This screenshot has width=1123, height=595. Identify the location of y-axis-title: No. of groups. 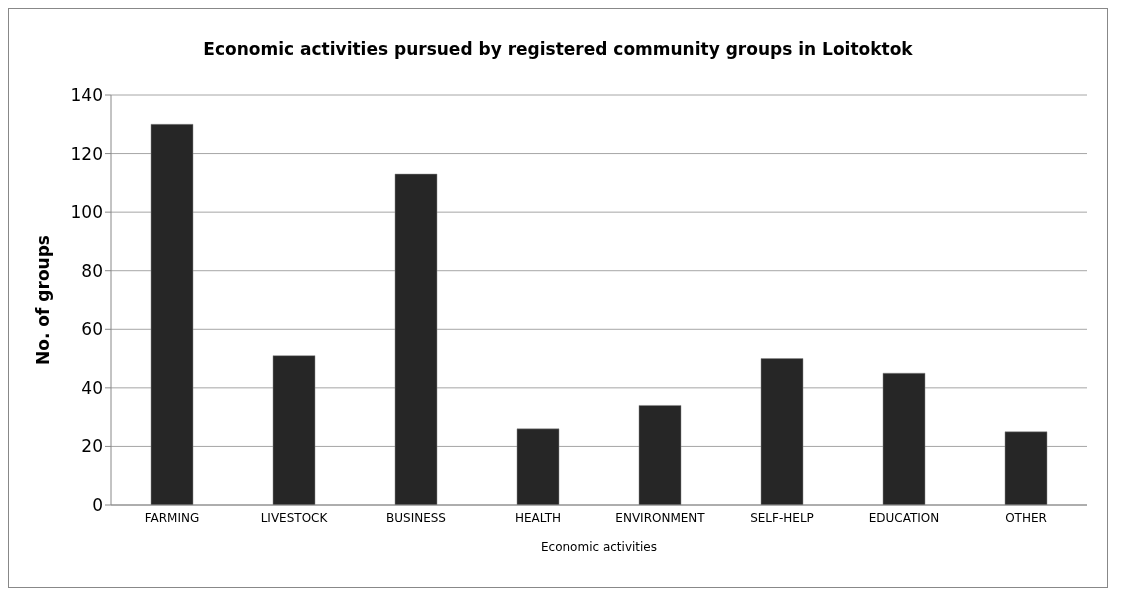
(43, 300).